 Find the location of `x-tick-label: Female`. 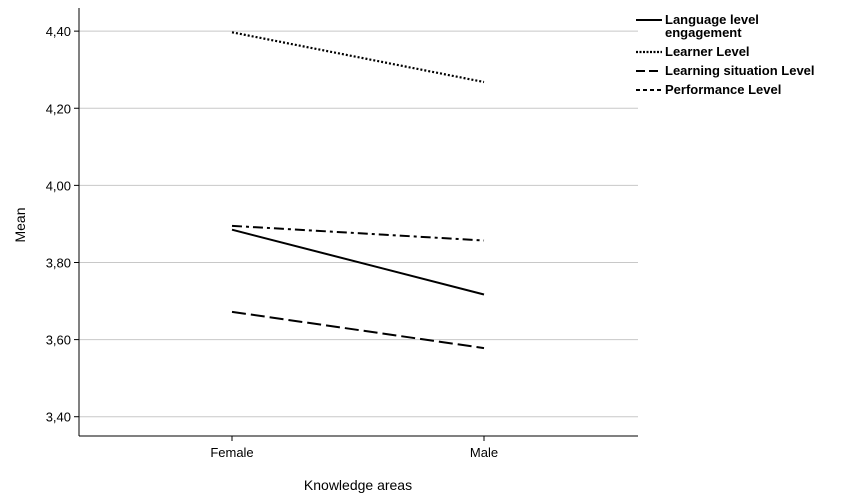

x-tick-label: Female is located at coordinates (231, 452).